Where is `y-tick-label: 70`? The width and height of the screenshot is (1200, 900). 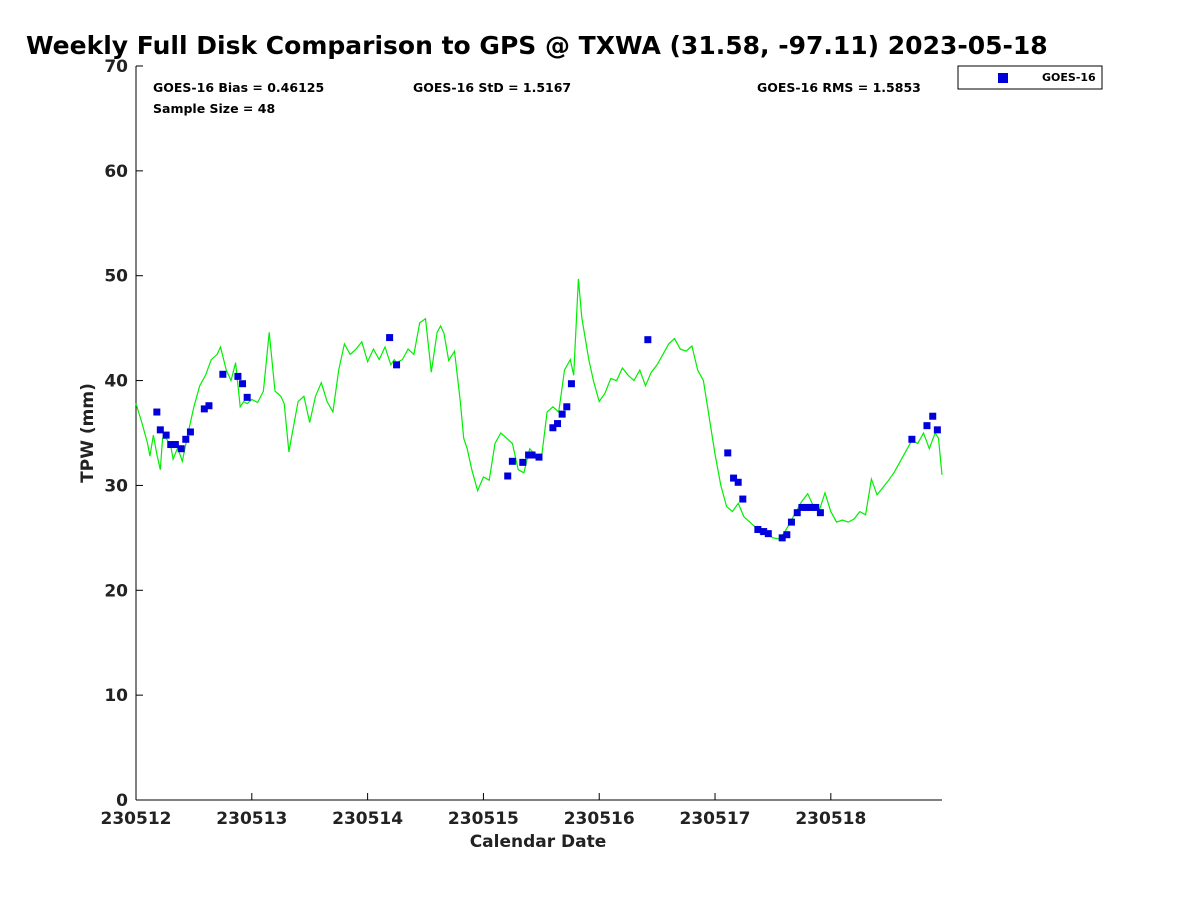
y-tick-label: 70 is located at coordinates (116, 67).